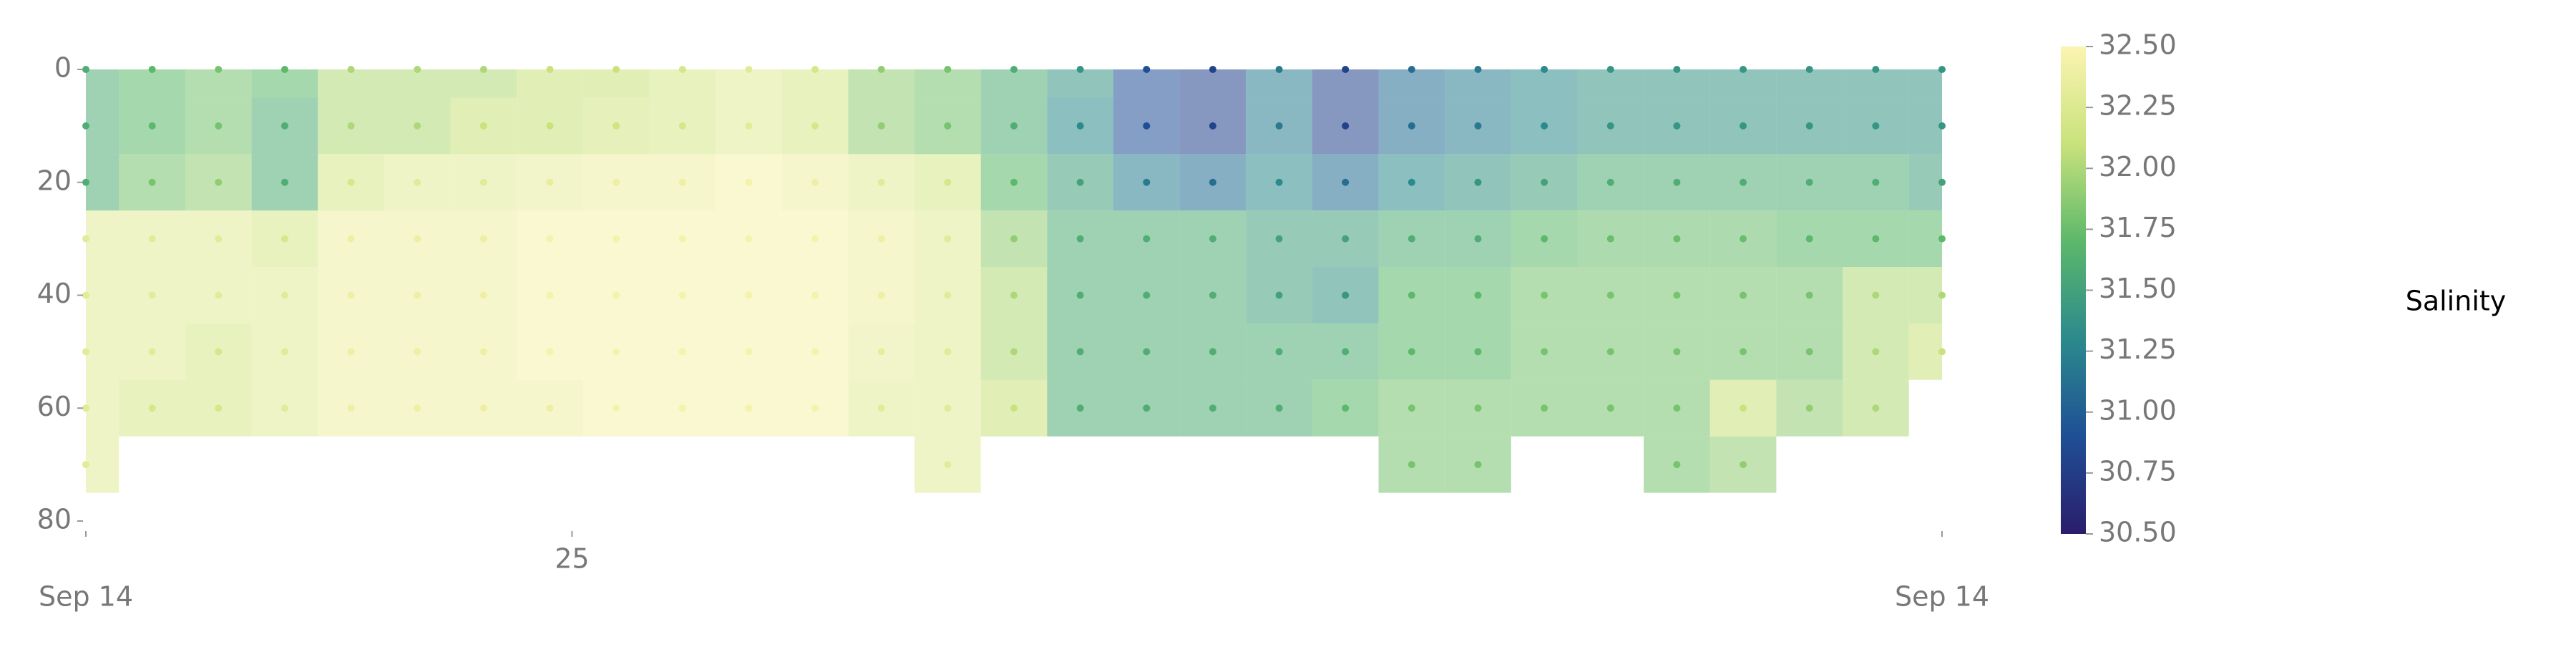 The width and height of the screenshot is (2576, 647). What do you see at coordinates (2073, 290) in the screenshot?
I see `colorbar` at bounding box center [2073, 290].